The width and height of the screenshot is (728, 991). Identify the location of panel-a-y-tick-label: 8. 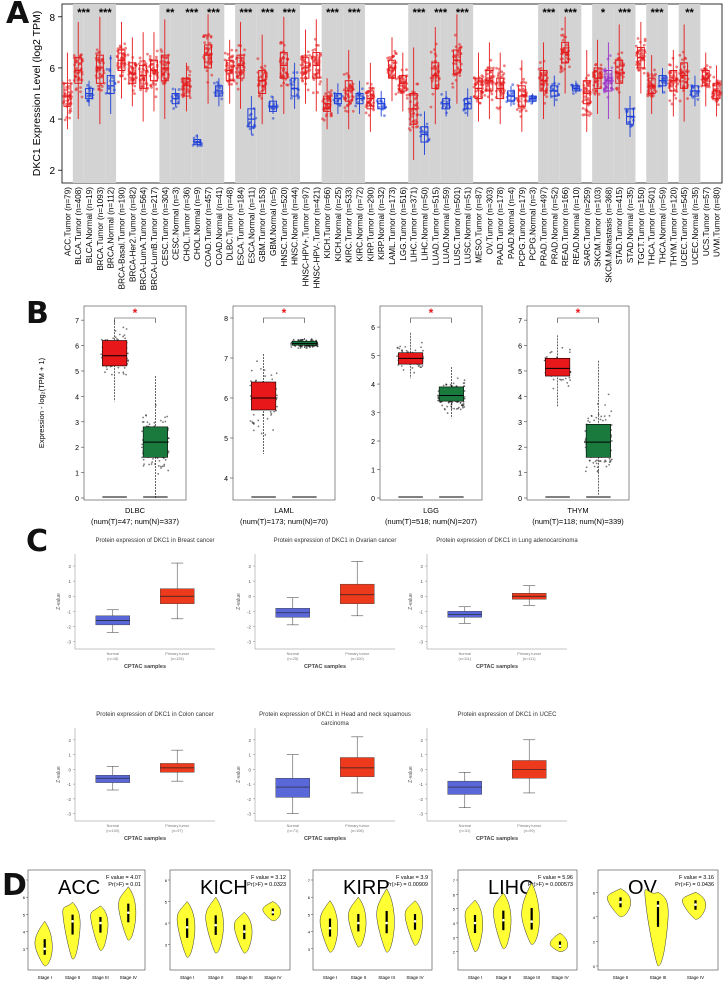
(52, 18).